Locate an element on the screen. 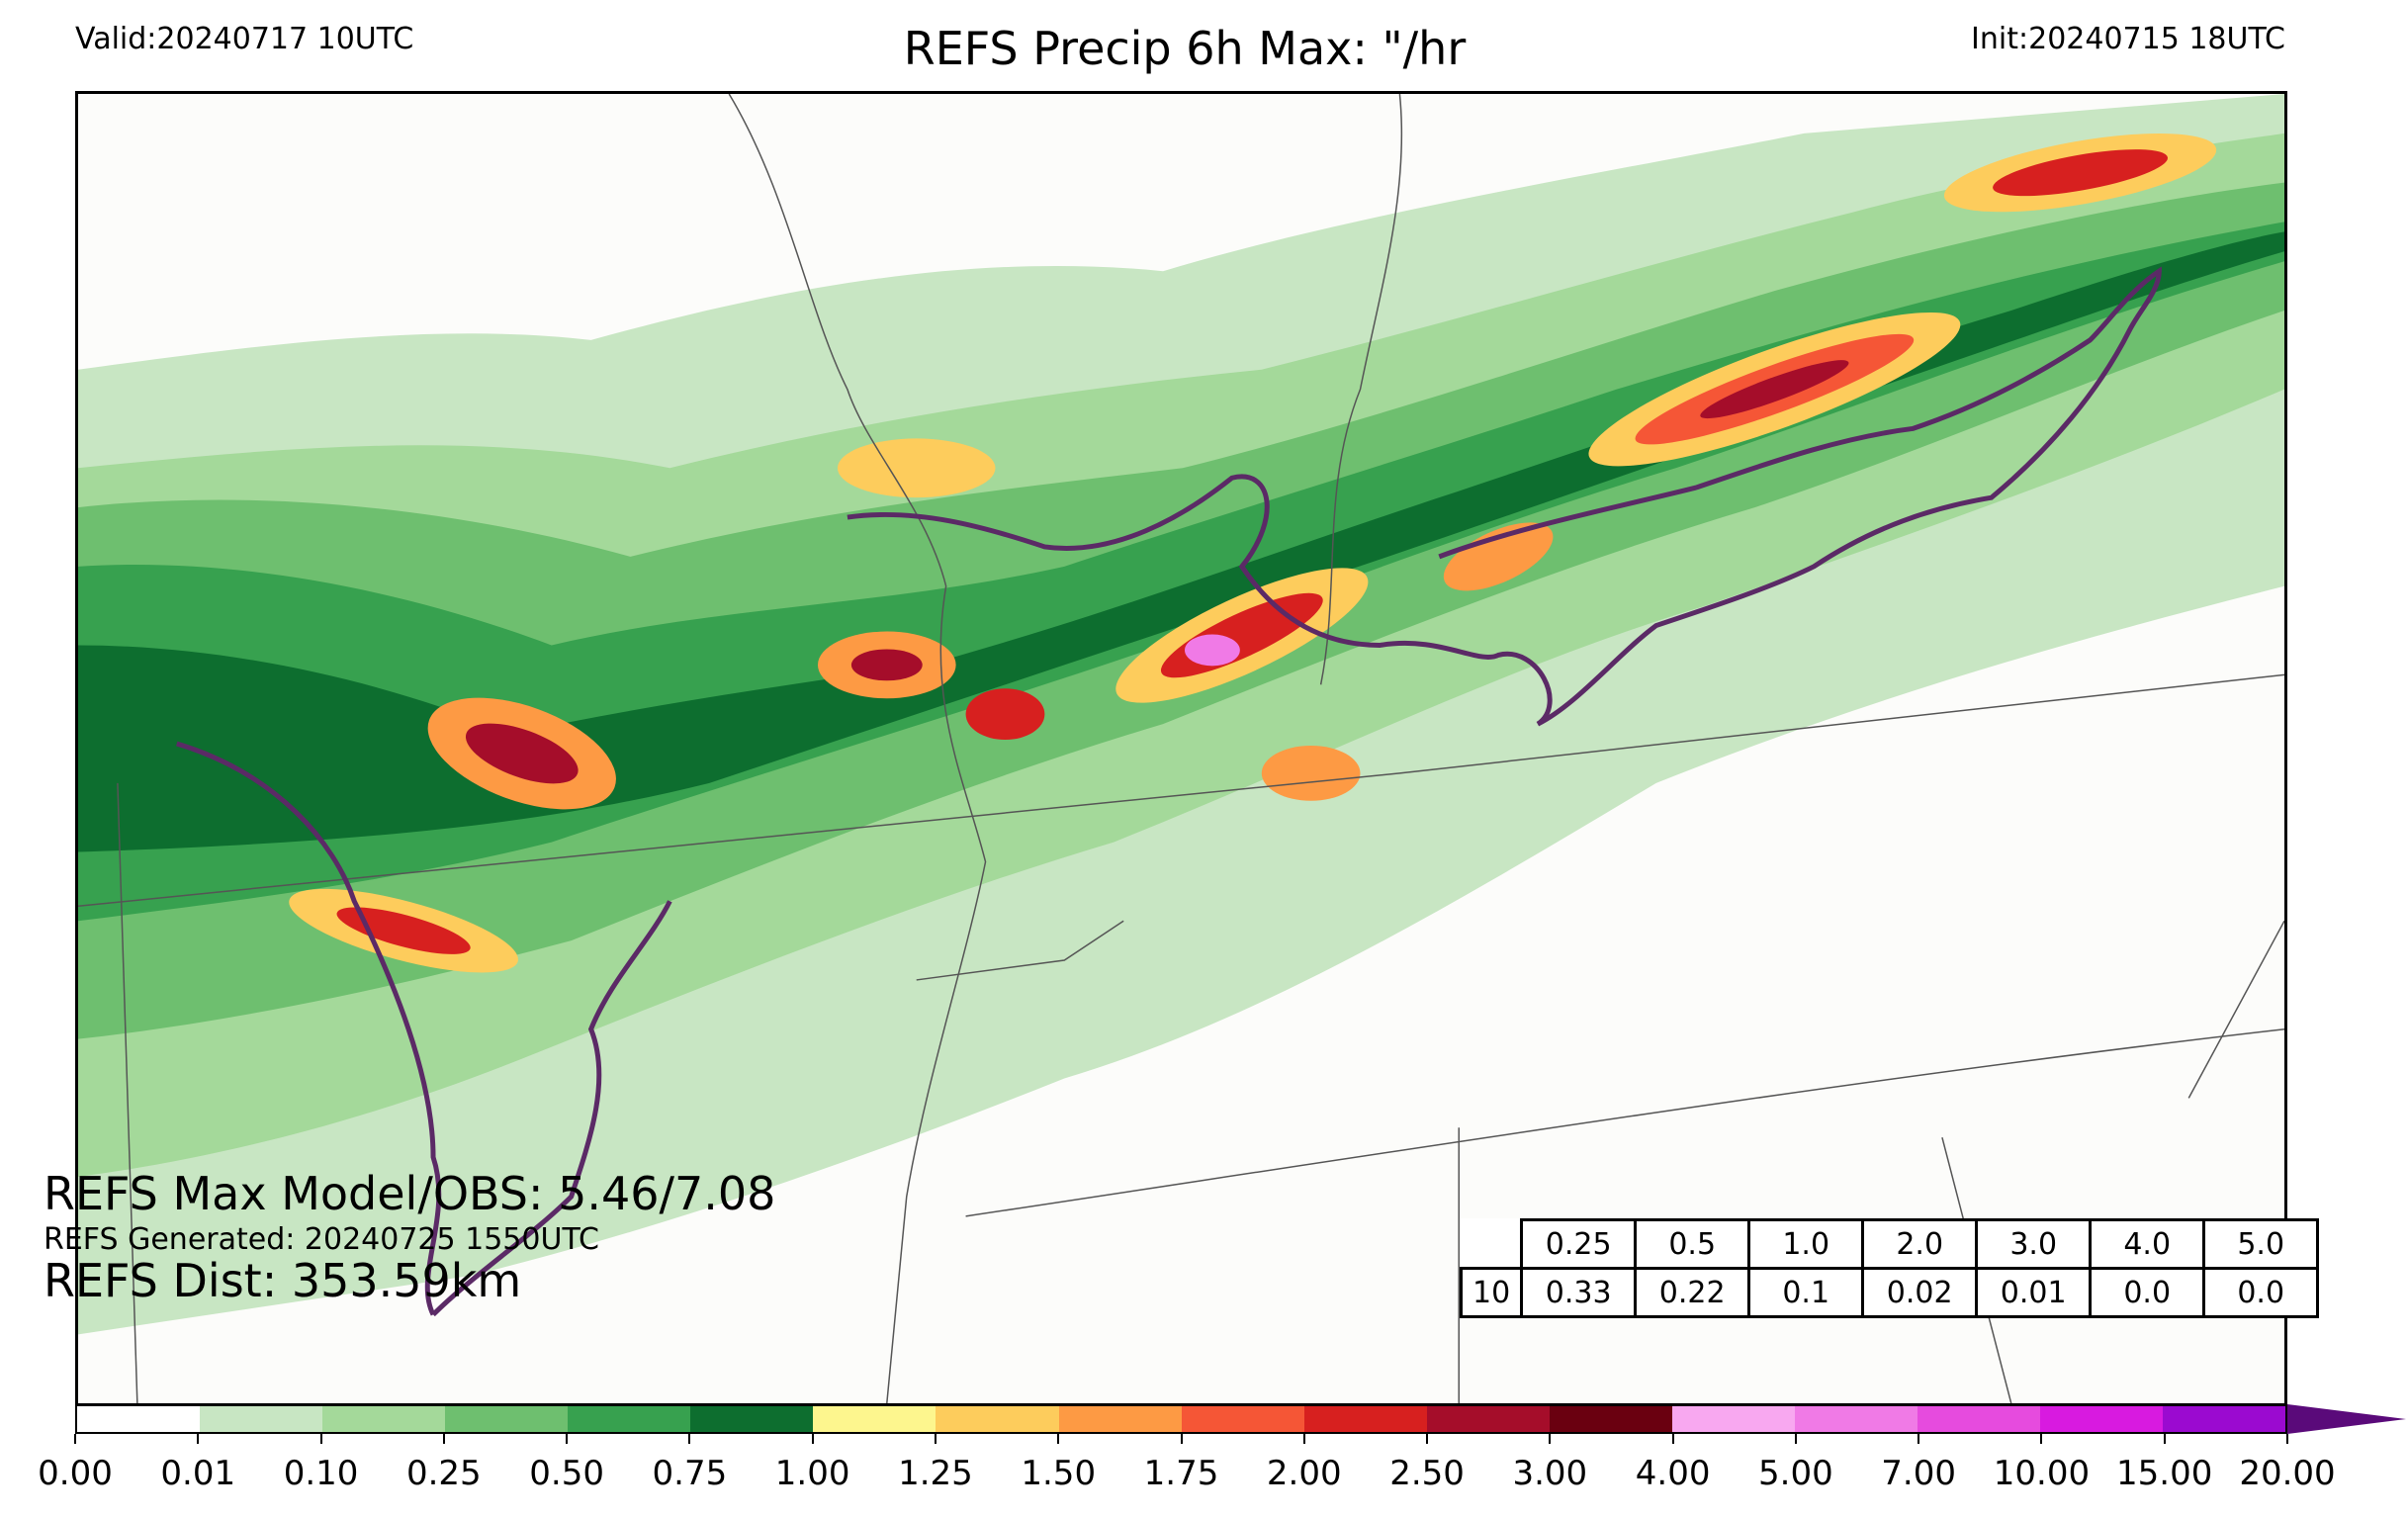 This screenshot has height=1517, width=2408. colorbar-extend-arrow is located at coordinates (2346, 1419).